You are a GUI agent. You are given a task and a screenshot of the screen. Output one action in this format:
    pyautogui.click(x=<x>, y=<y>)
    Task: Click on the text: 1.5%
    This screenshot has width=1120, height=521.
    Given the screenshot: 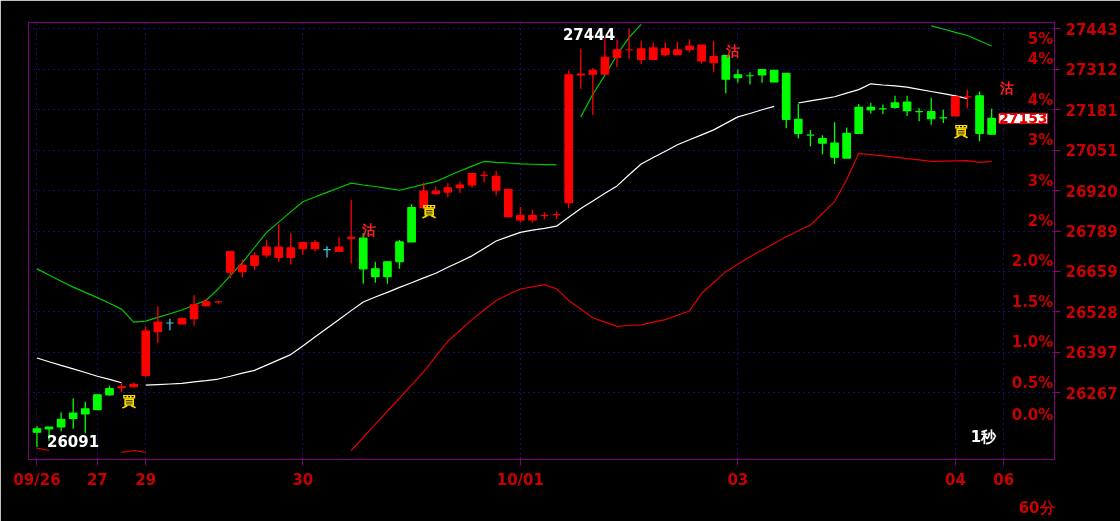 What is the action you would take?
    pyautogui.click(x=1032, y=301)
    